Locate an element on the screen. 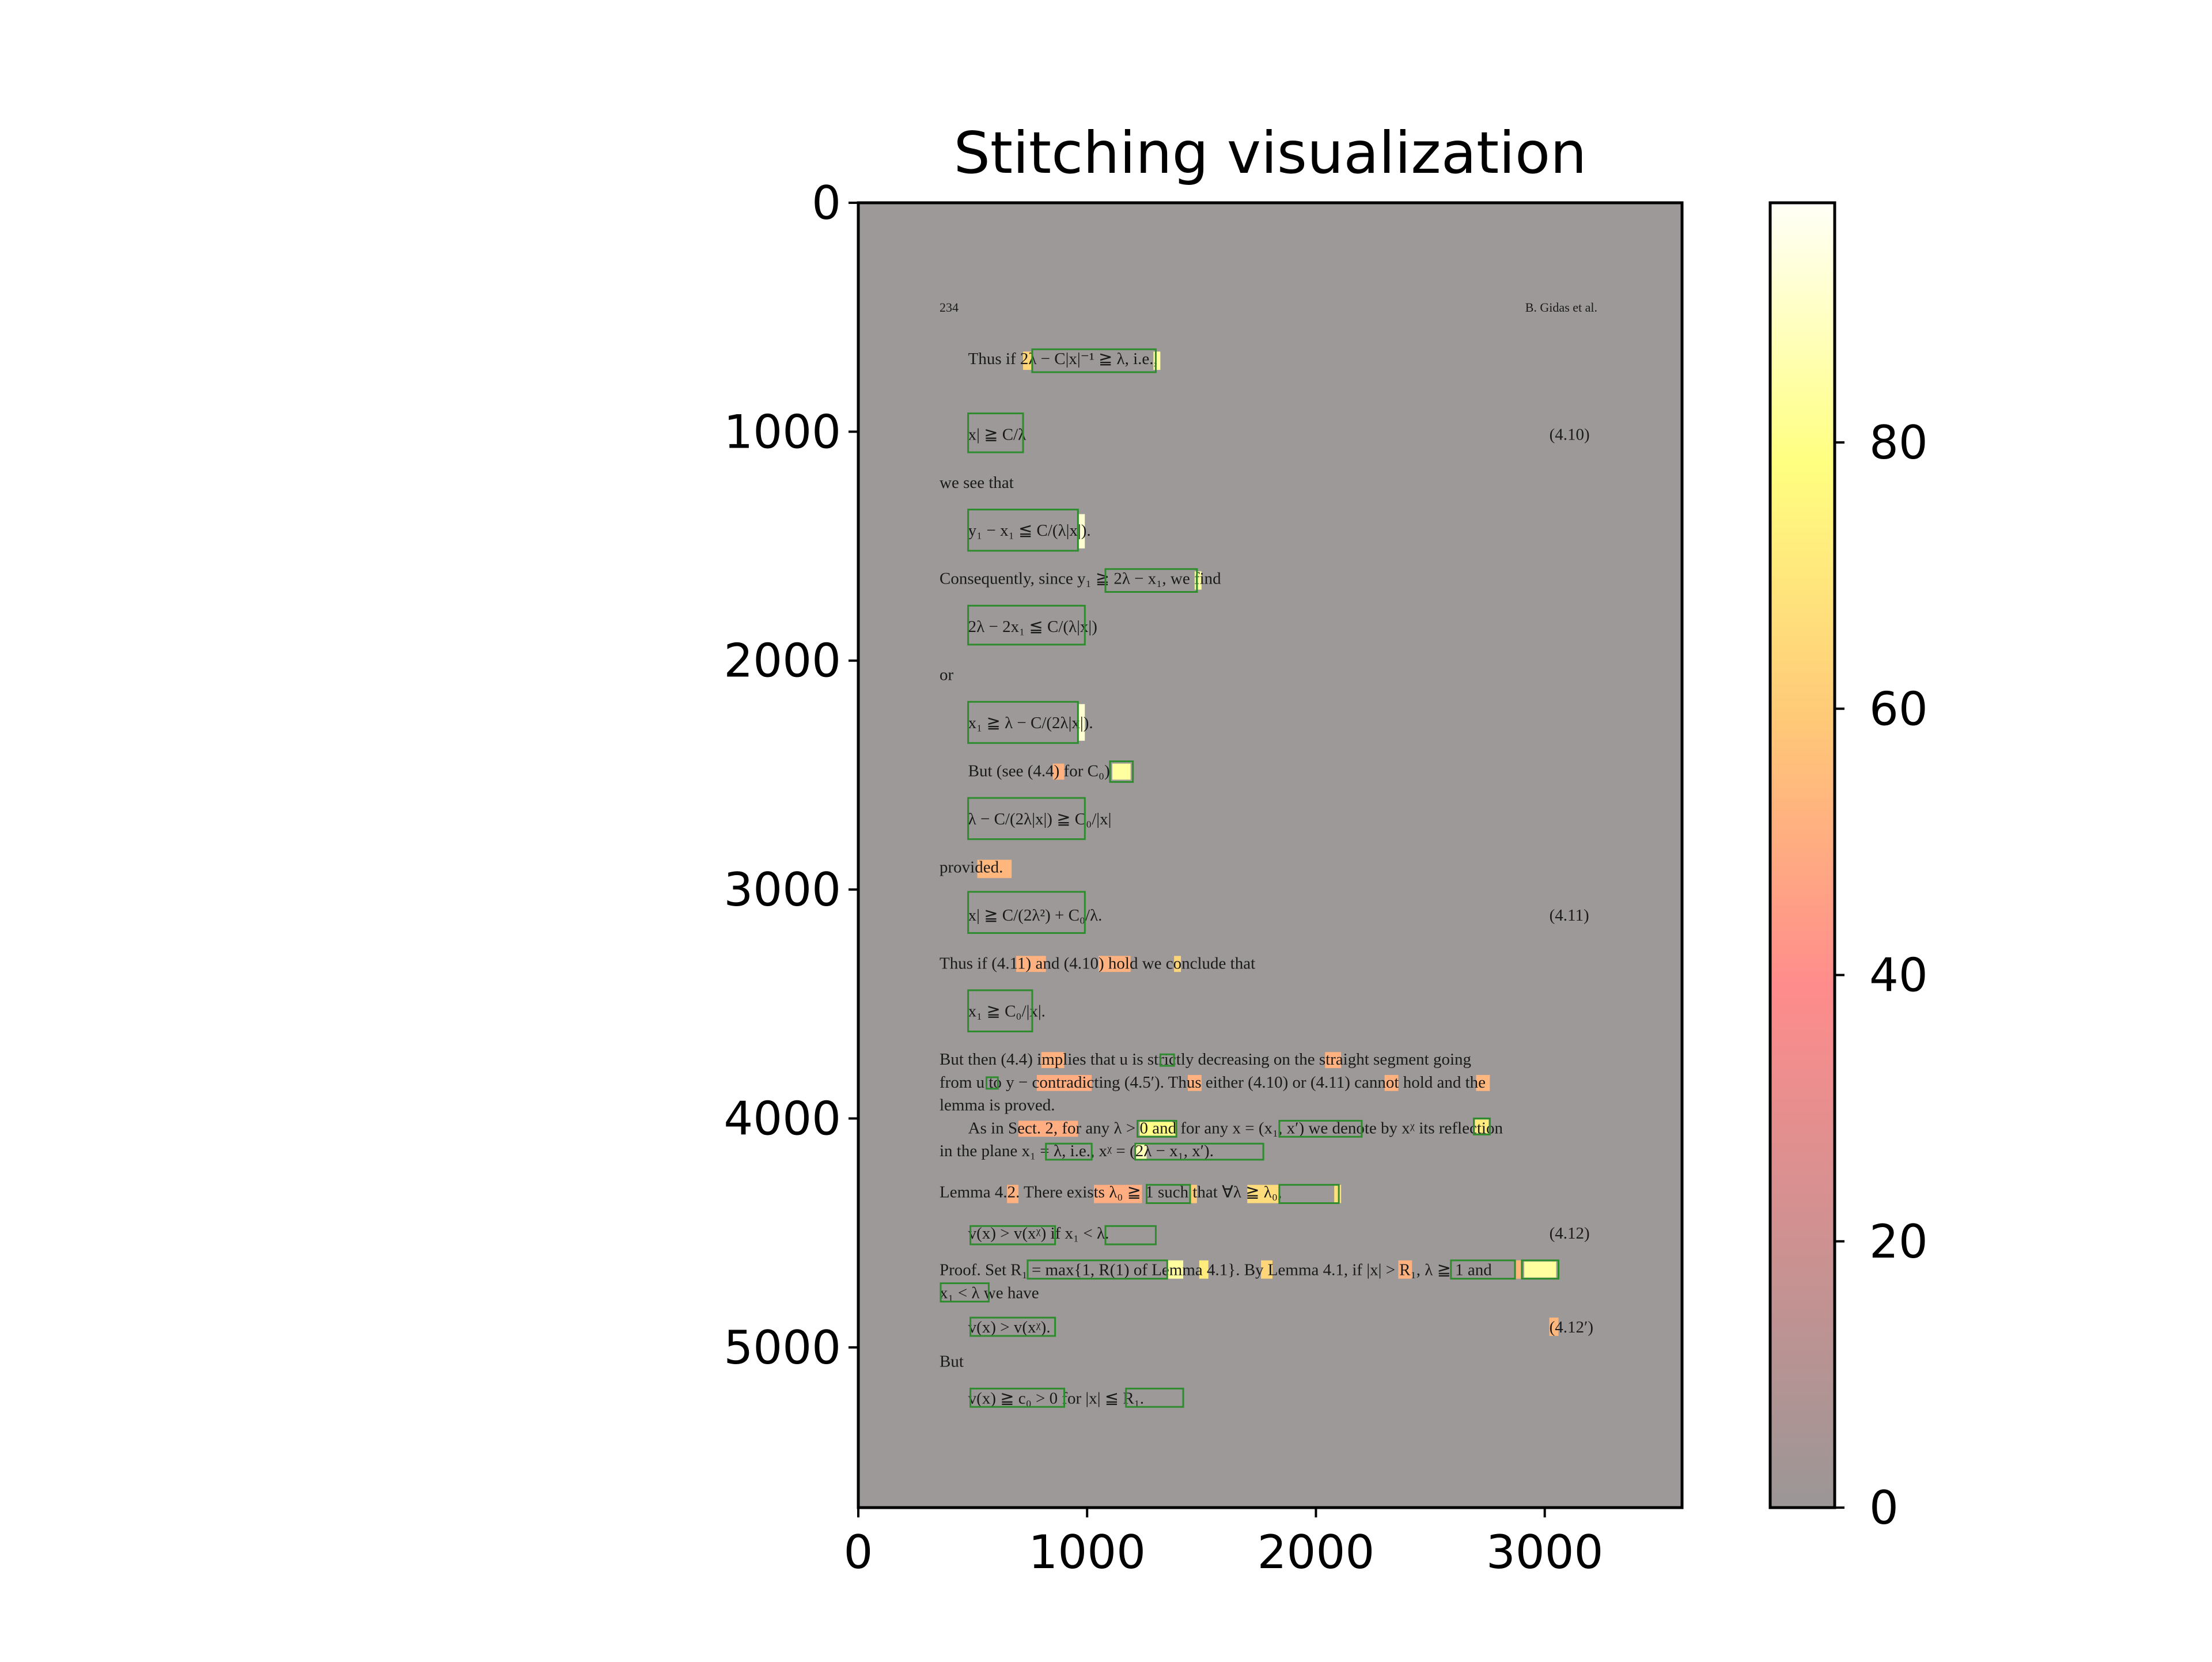 Image resolution: width=2212 pixels, height=1662 pixels. x-tick-label: 3000 is located at coordinates (1545, 1552).